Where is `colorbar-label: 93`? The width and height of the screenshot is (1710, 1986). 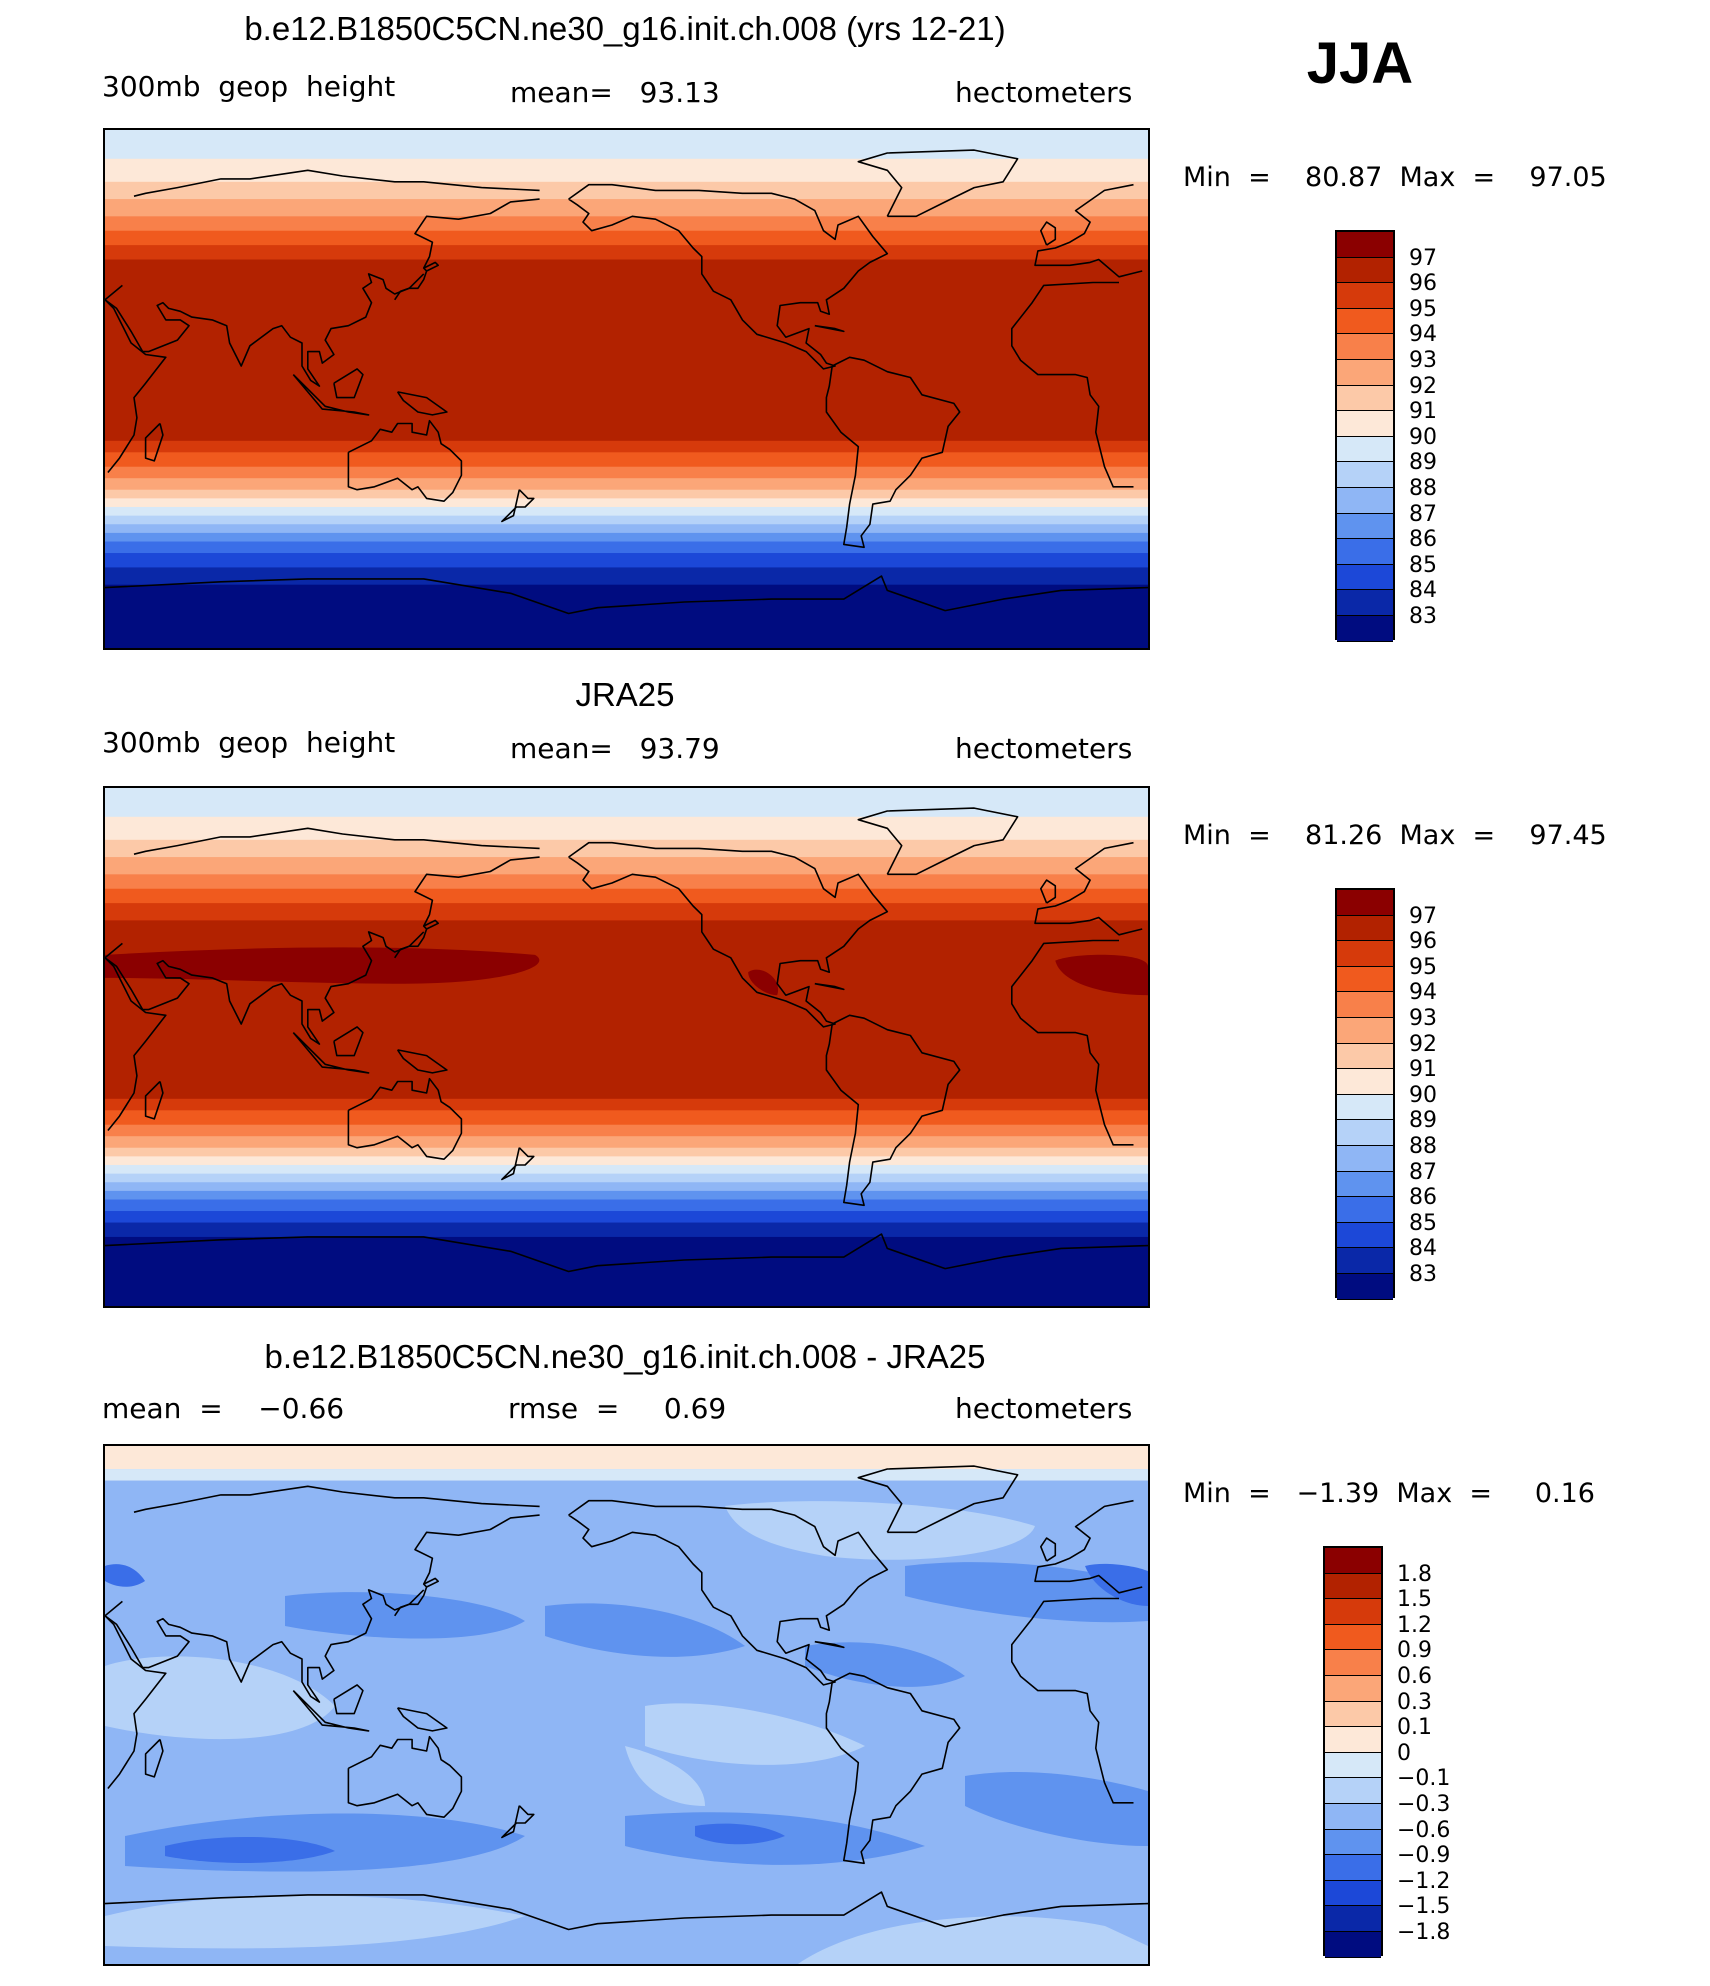 colorbar-label: 93 is located at coordinates (1423, 360).